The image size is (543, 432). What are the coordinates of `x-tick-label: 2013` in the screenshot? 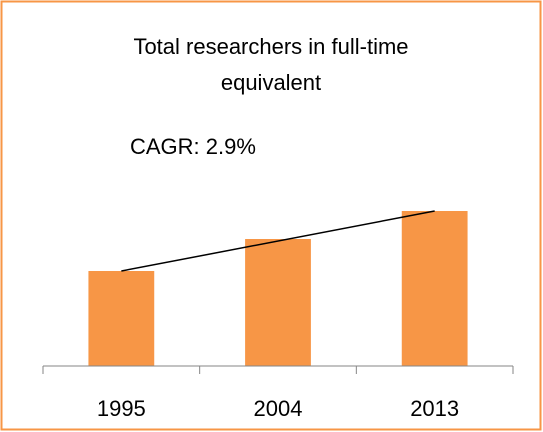 It's located at (434, 408).